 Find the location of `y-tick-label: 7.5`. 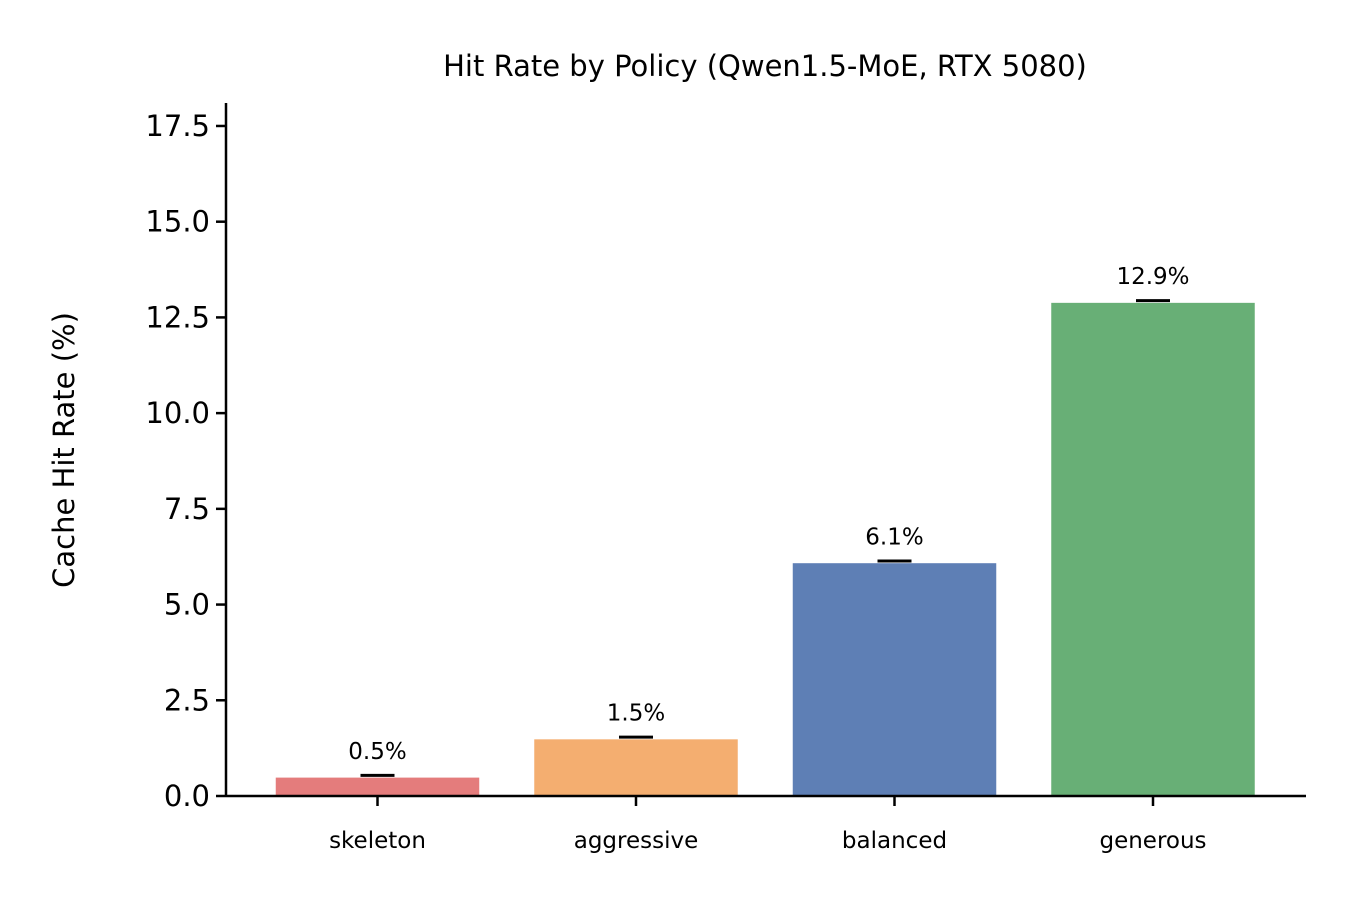

y-tick-label: 7.5 is located at coordinates (187, 509).